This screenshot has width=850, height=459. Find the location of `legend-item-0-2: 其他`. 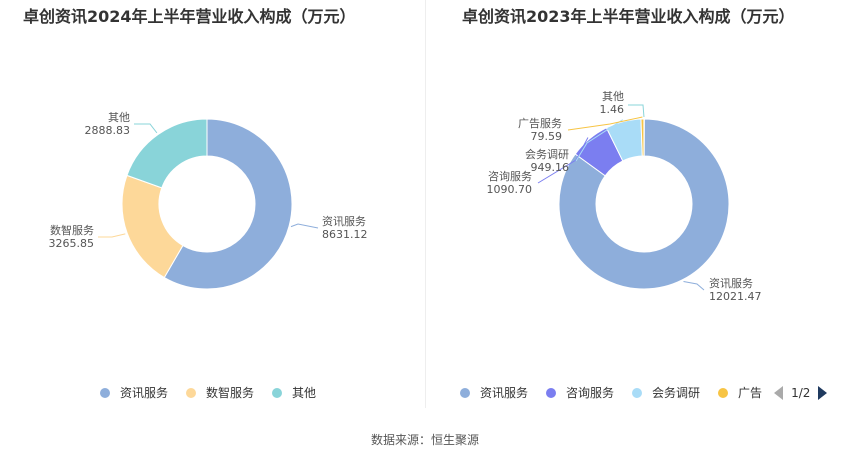

legend-item-0-2: 其他 is located at coordinates (294, 392).